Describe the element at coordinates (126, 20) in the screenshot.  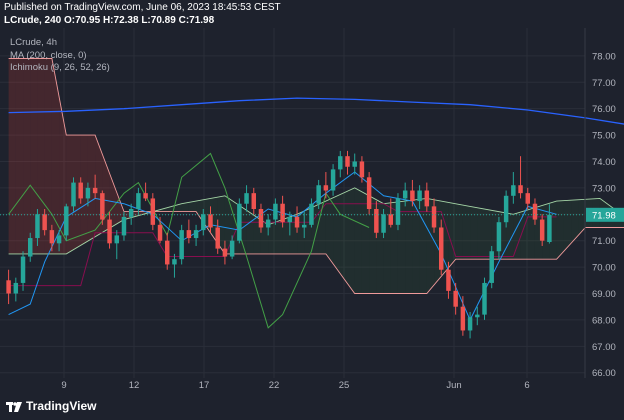
I see `high-value: 72.38` at that location.